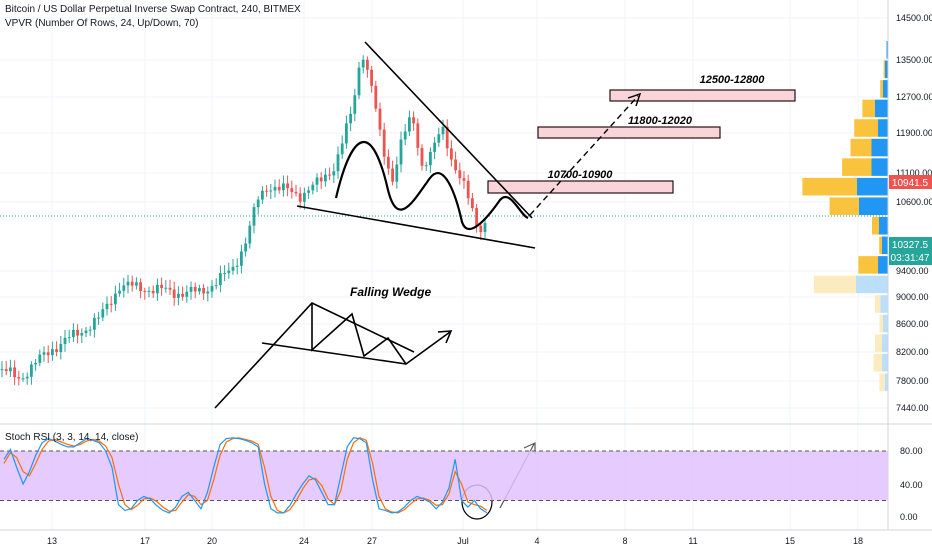 The image size is (932, 550). I want to click on time-tick-label: 15, so click(790, 541).